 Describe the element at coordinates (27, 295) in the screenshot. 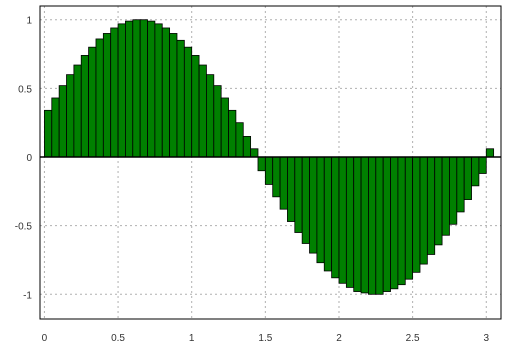

I see `y-tick-label: -1` at that location.